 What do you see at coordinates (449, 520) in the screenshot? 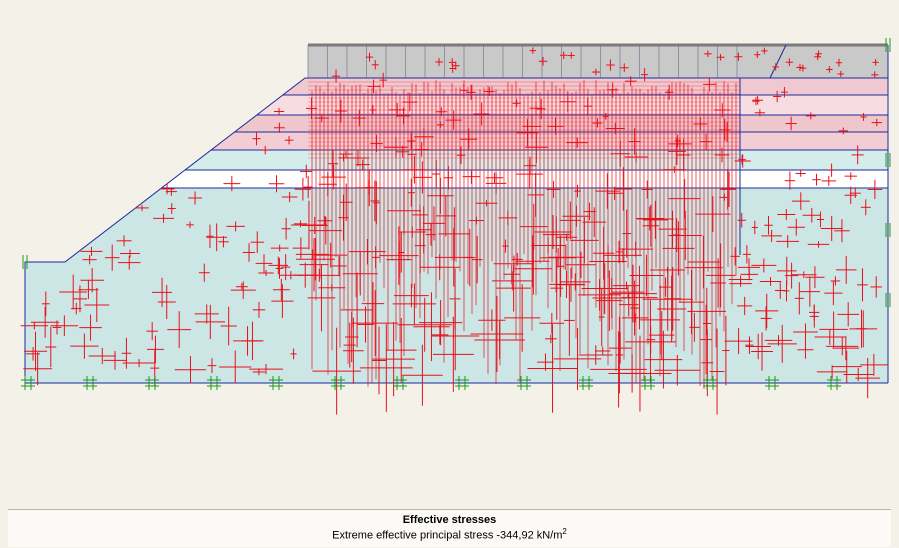
I see `caption-title: Effective stresses` at bounding box center [449, 520].